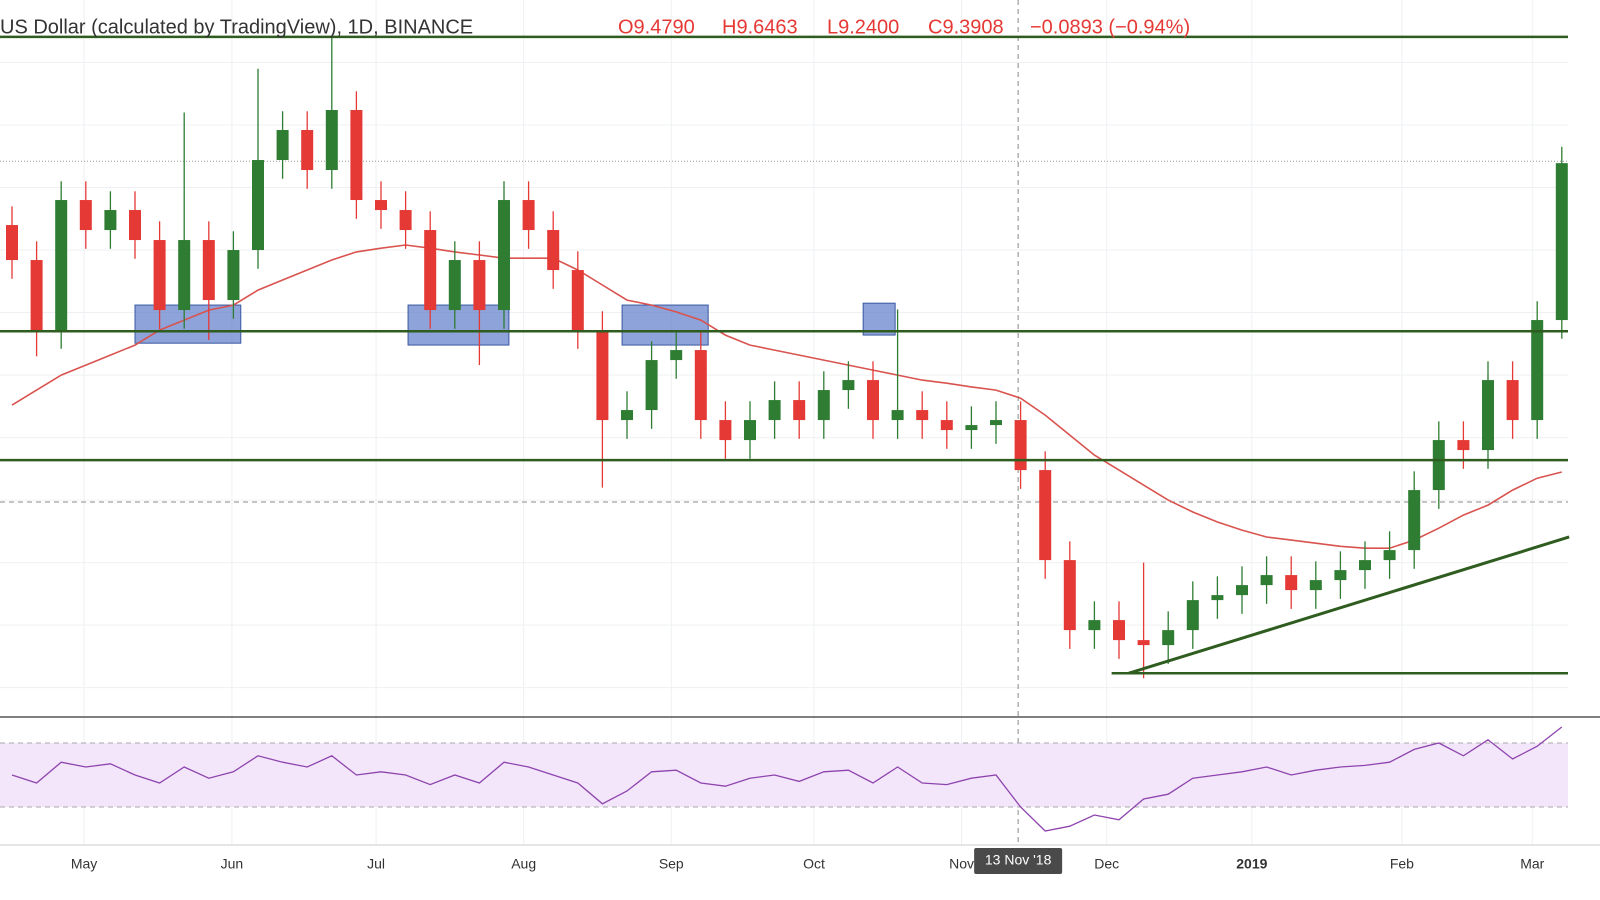 The width and height of the screenshot is (1600, 900). What do you see at coordinates (1110, 27) in the screenshot?
I see `change-value: −0.0893 (−0.94%)` at bounding box center [1110, 27].